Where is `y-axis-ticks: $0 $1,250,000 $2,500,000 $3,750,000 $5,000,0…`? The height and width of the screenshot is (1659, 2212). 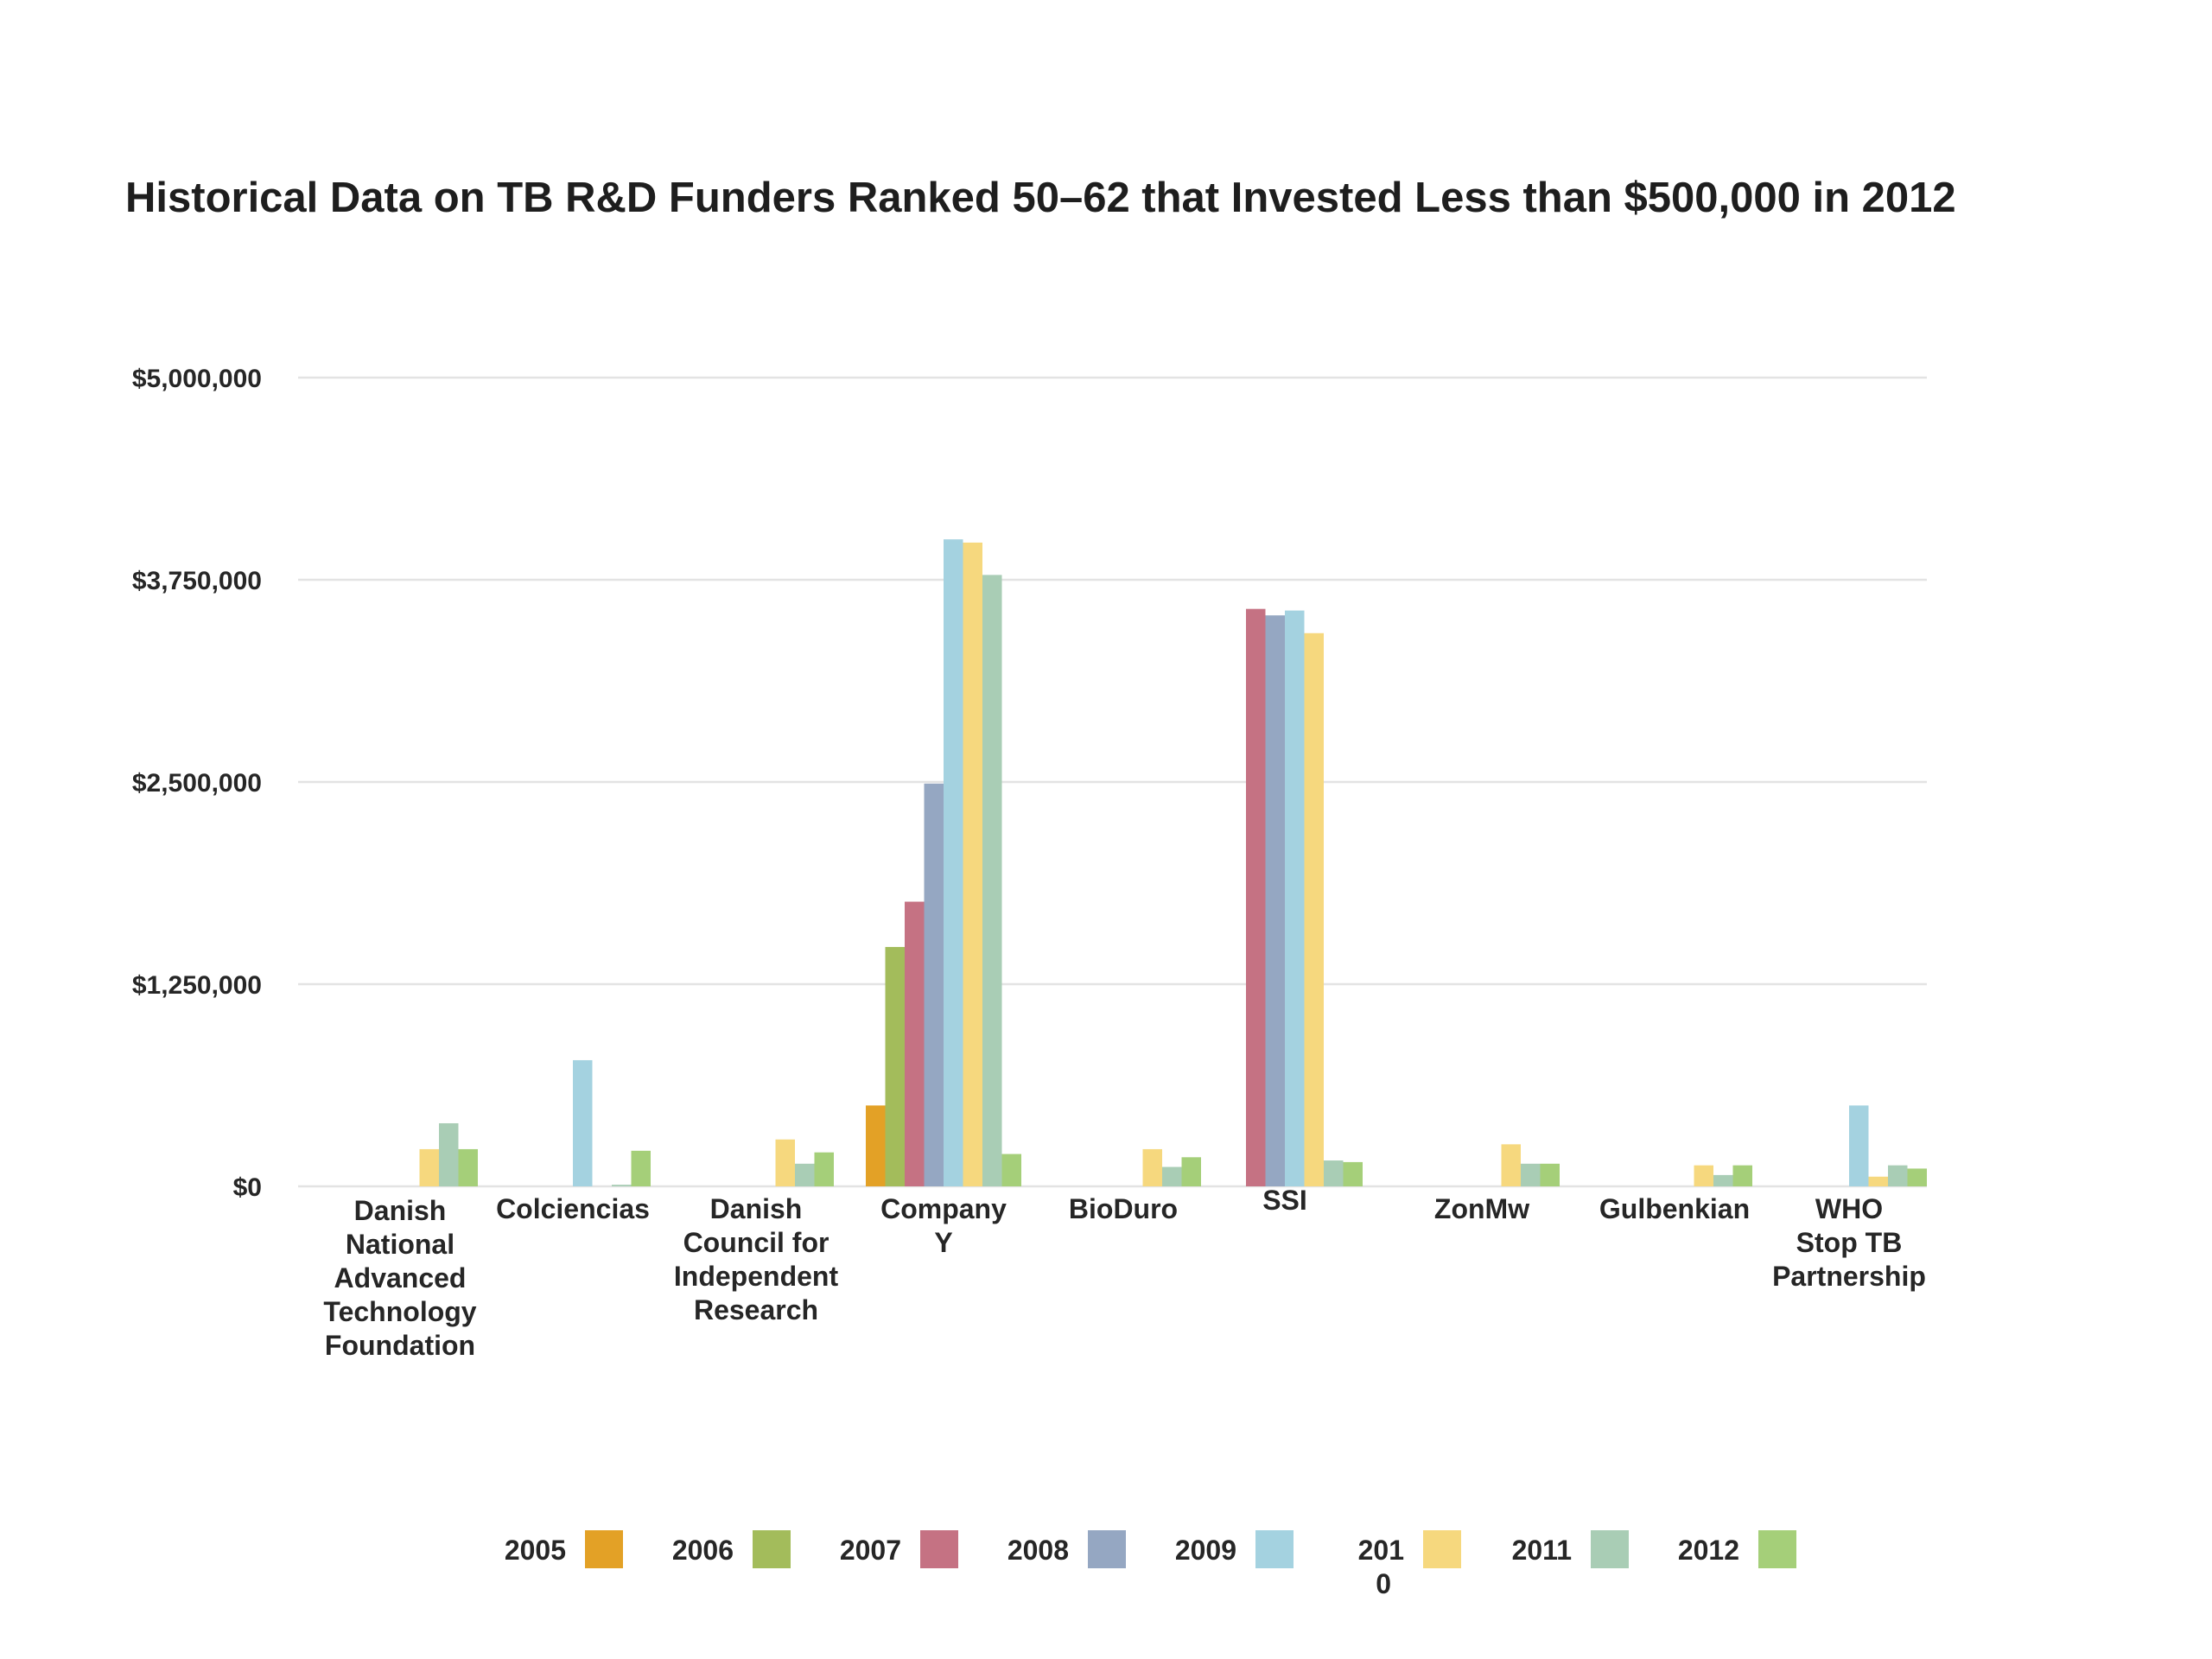 y-axis-ticks: $0 $1,250,000 $2,500,000 $3,750,000 $5,000,0… is located at coordinates (197, 783).